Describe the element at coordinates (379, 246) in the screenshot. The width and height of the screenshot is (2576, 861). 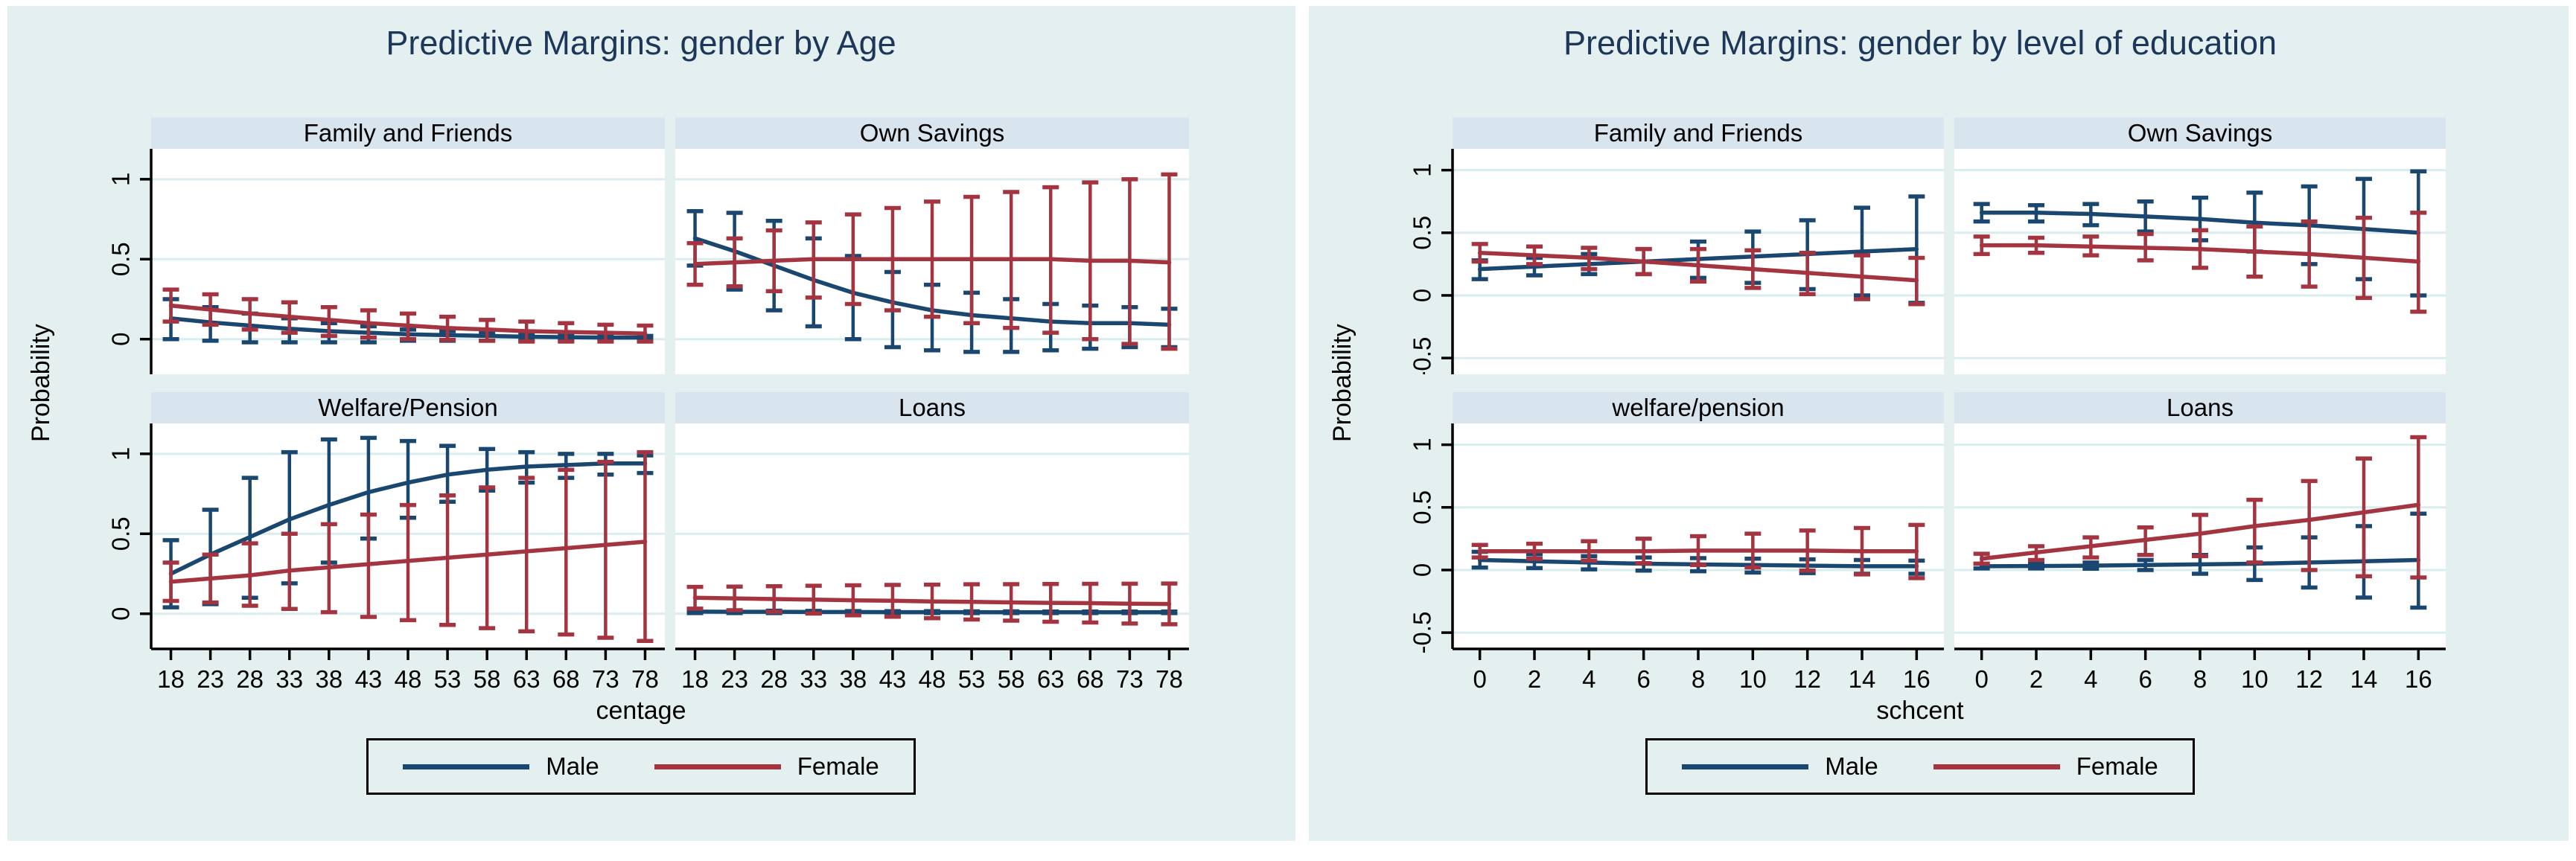
I see `panel-family-and-friends: Family and Friends 0 0.5 1` at that location.